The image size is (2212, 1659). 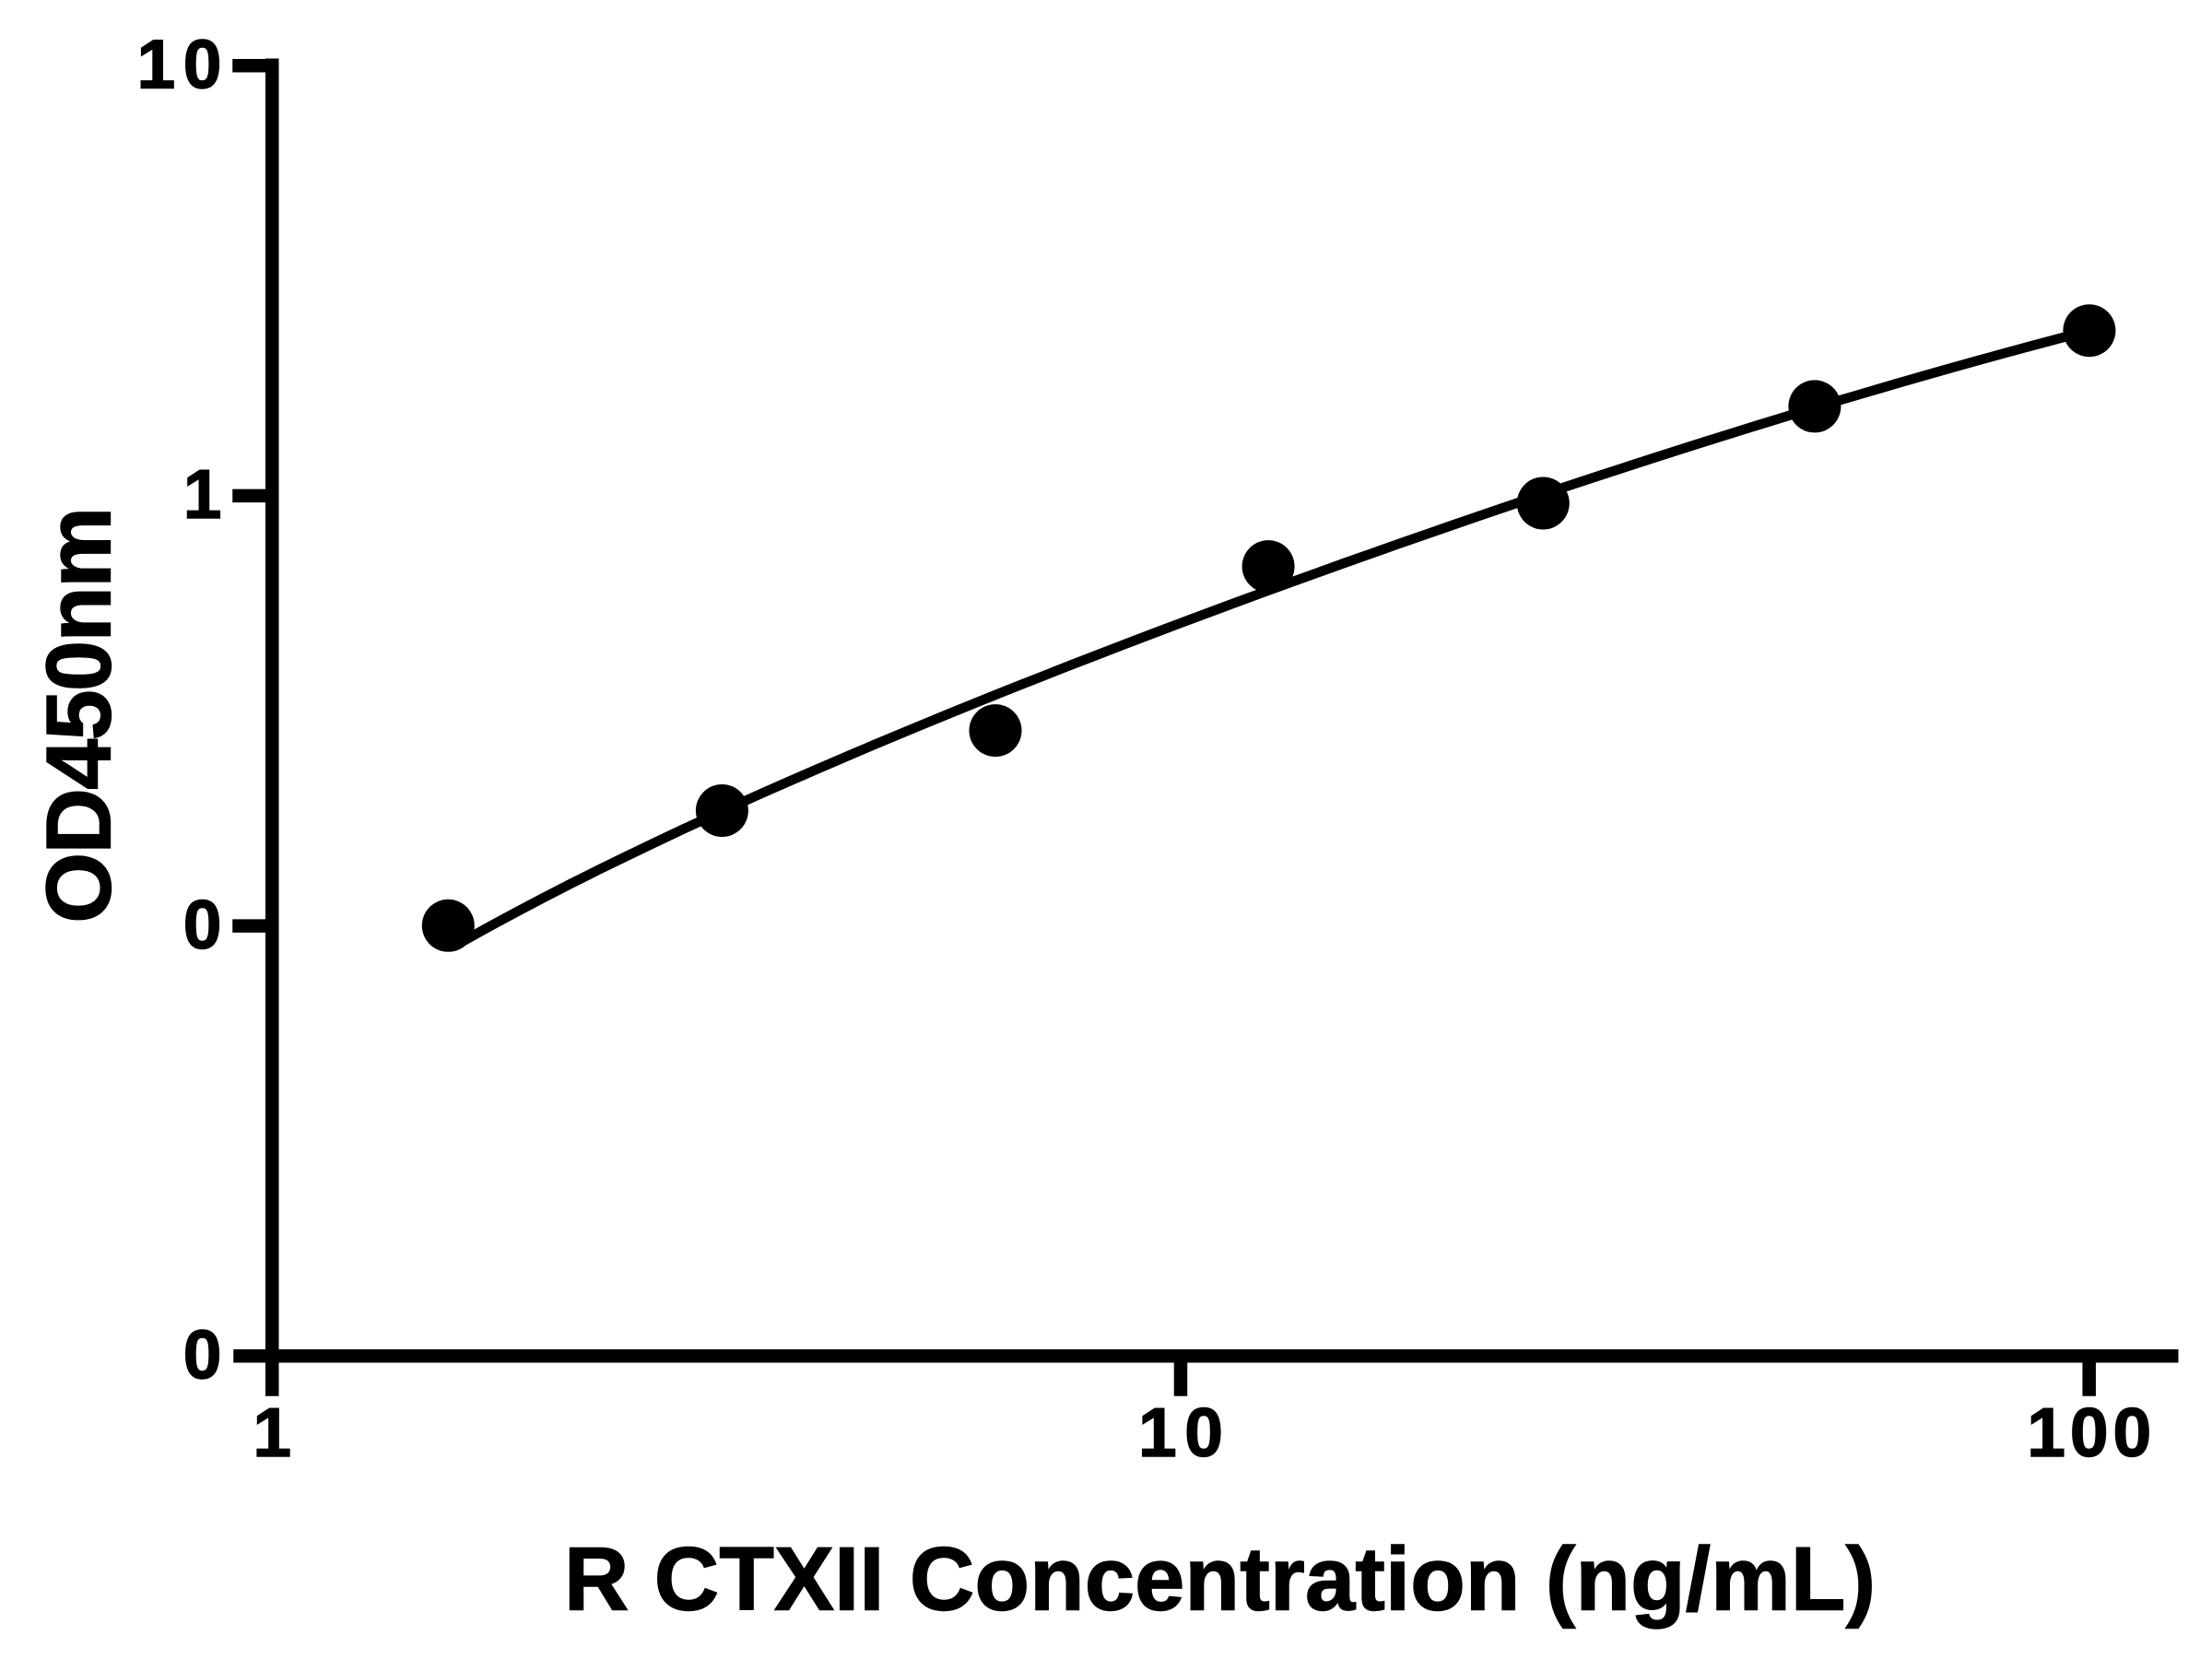 I want to click on svg-text: 100, so click(x=2089, y=1432).